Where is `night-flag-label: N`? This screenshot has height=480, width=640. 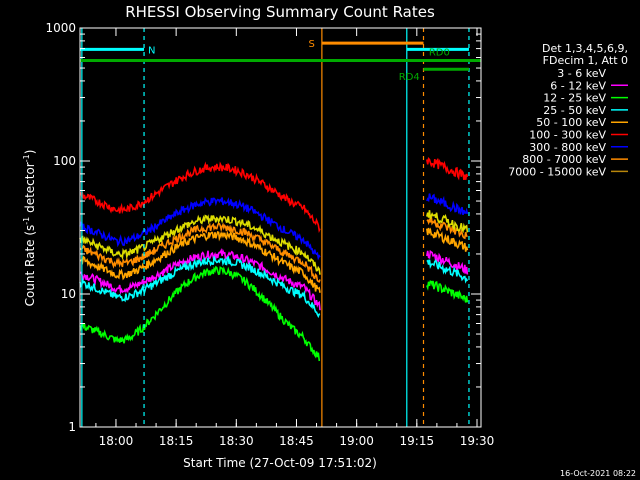 night-flag-label: N is located at coordinates (151, 50).